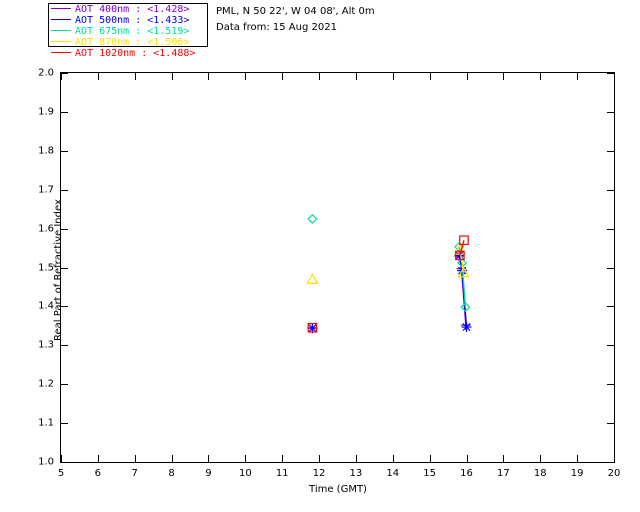  I want to click on x-tick-label: 14, so click(393, 473).